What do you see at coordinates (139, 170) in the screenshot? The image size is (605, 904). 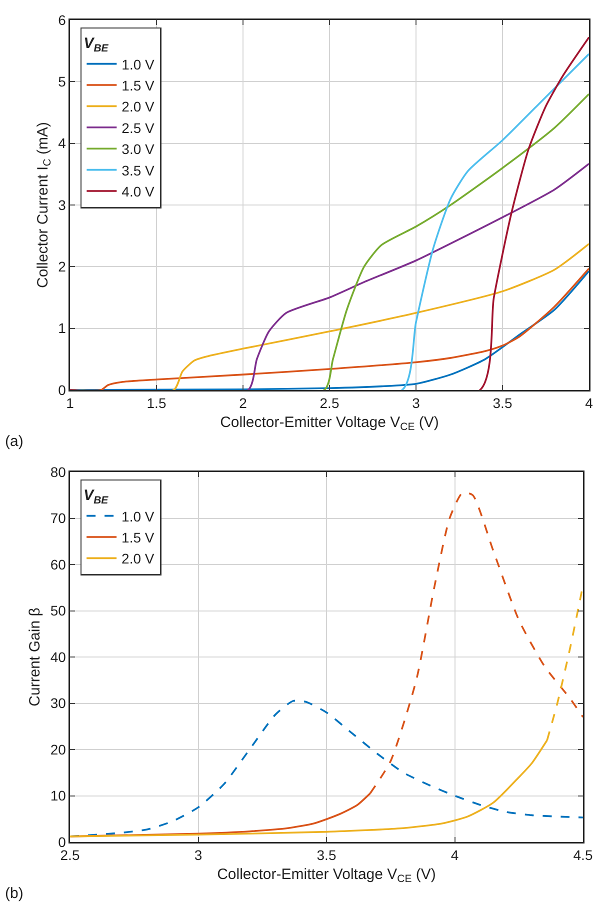 I see `legend-label: 3.5 V` at bounding box center [139, 170].